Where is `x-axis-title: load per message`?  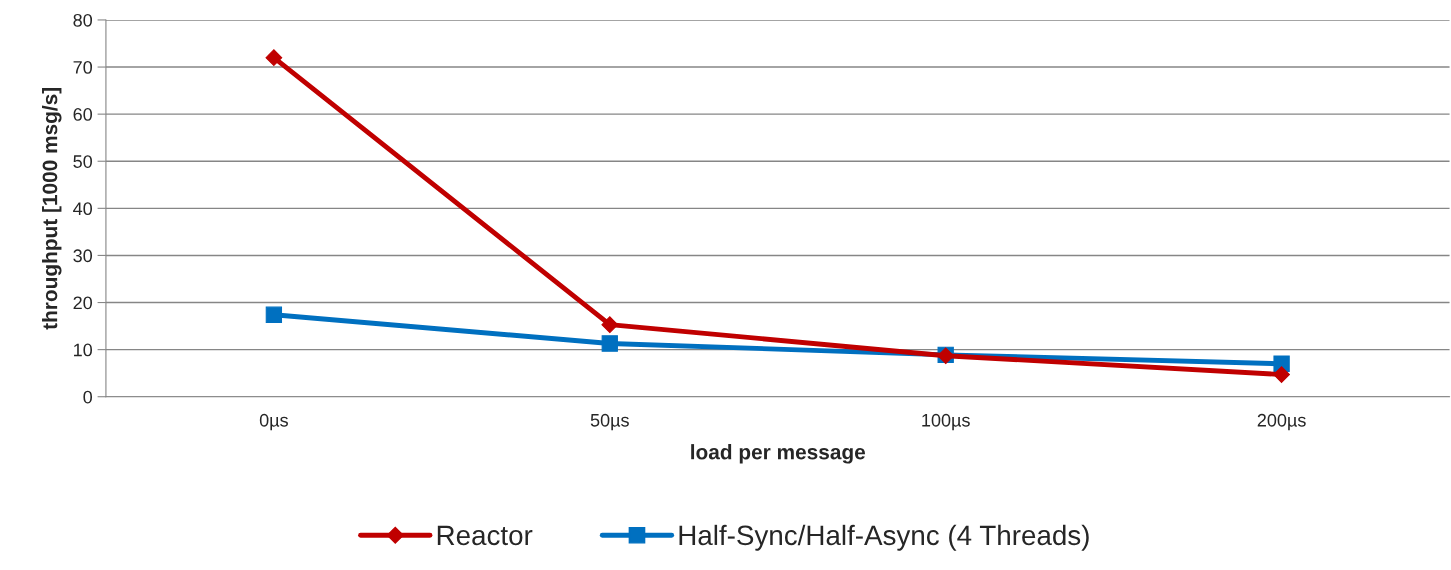 x-axis-title: load per message is located at coordinates (778, 454).